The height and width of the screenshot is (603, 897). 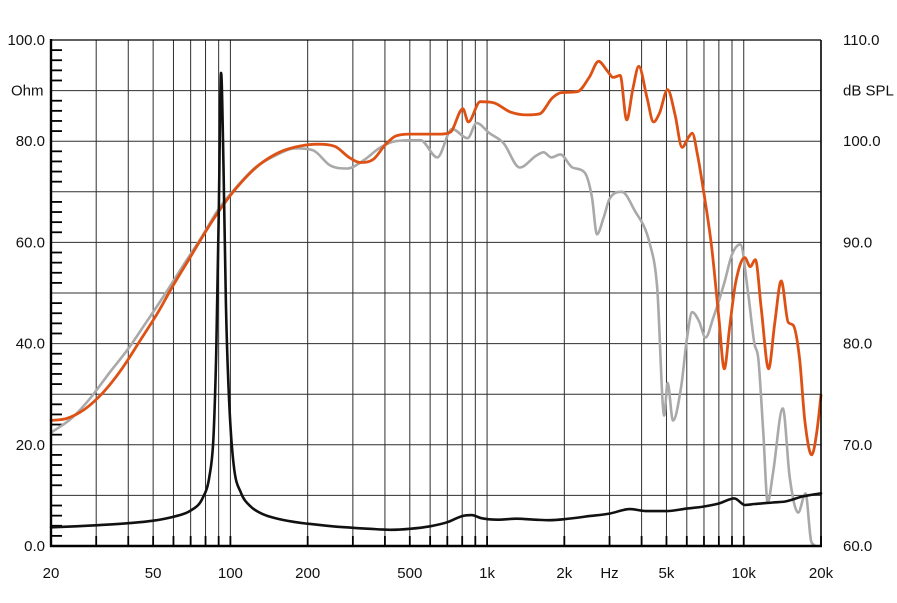 What do you see at coordinates (862, 141) in the screenshot?
I see `y-right-tick-label: 100.0` at bounding box center [862, 141].